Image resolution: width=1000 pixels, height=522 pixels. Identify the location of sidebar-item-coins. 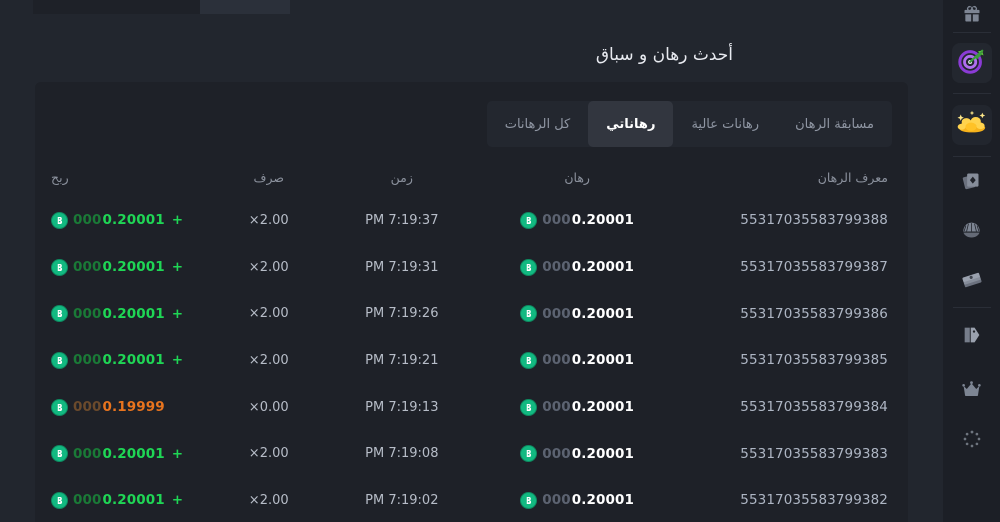
(971, 125).